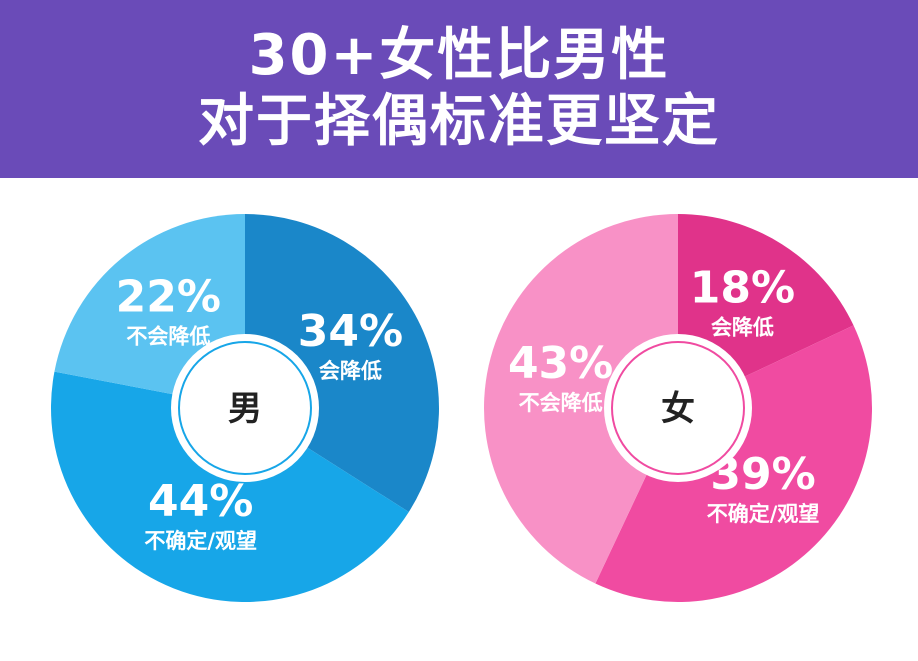 This screenshot has height=661, width=918. What do you see at coordinates (561, 403) in the screenshot?
I see `slice-category-label-1-2: 不会降低` at bounding box center [561, 403].